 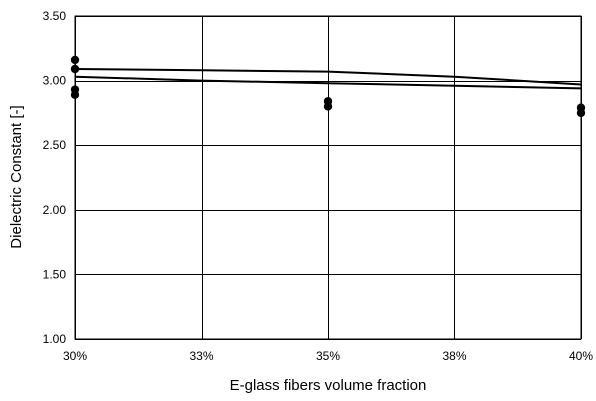 What do you see at coordinates (55, 145) in the screenshot?
I see `y-tick-label: 2.50` at bounding box center [55, 145].